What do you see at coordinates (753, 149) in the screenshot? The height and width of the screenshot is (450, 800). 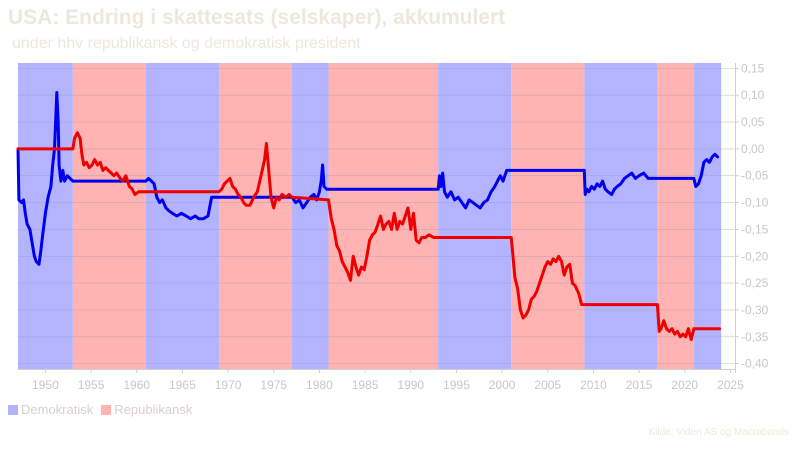 I see `y-tick-label-3: 0,00` at bounding box center [753, 149].